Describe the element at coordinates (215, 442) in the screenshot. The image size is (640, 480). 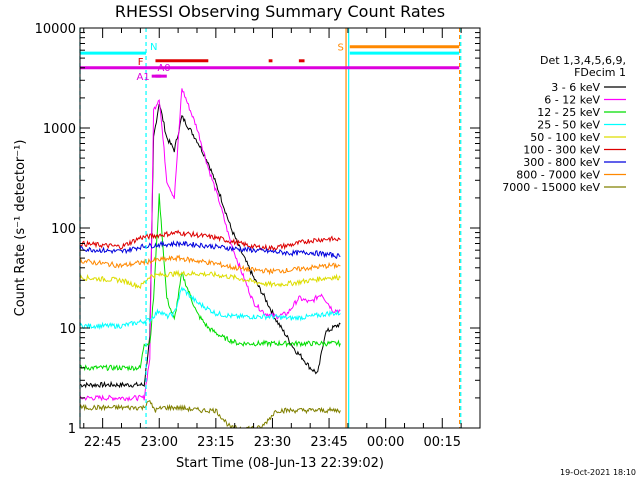
I see `x-tick-label-23-15: 23:15` at that location.